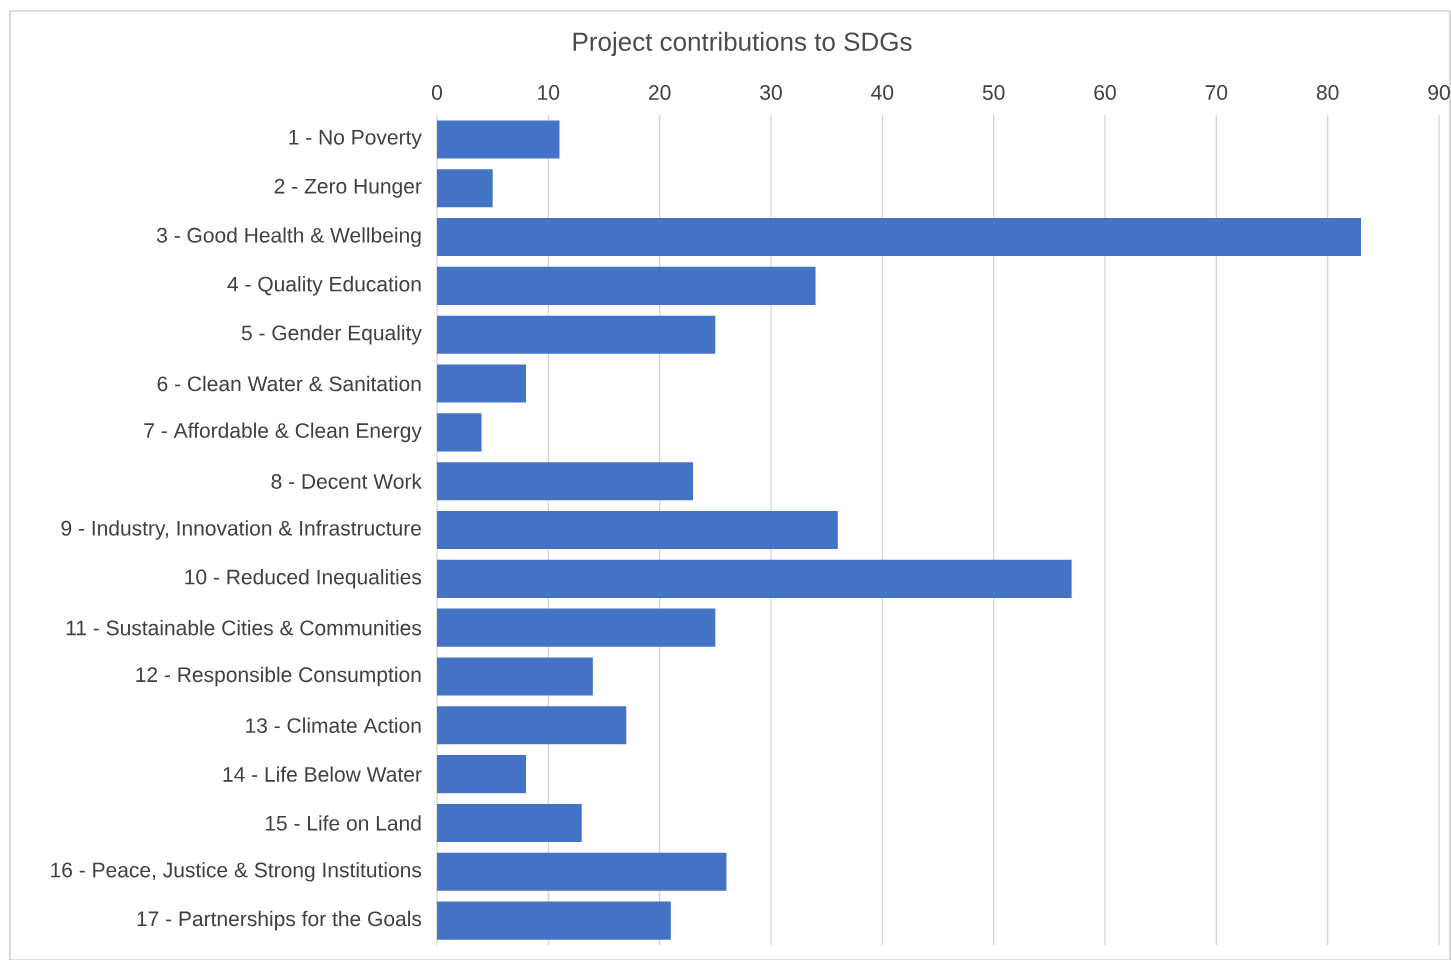 The height and width of the screenshot is (960, 1451). Describe the element at coordinates (882, 92) in the screenshot. I see `x-tick-label: 40` at that location.